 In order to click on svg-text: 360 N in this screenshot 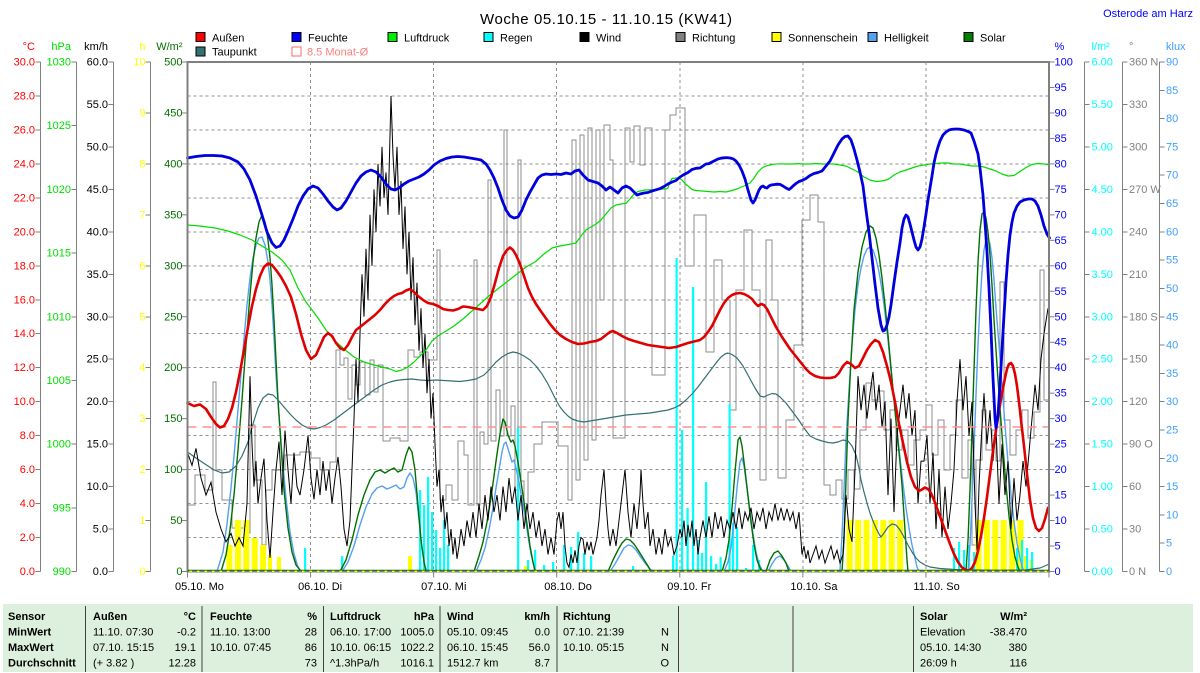, I will do `click(1143, 63)`.